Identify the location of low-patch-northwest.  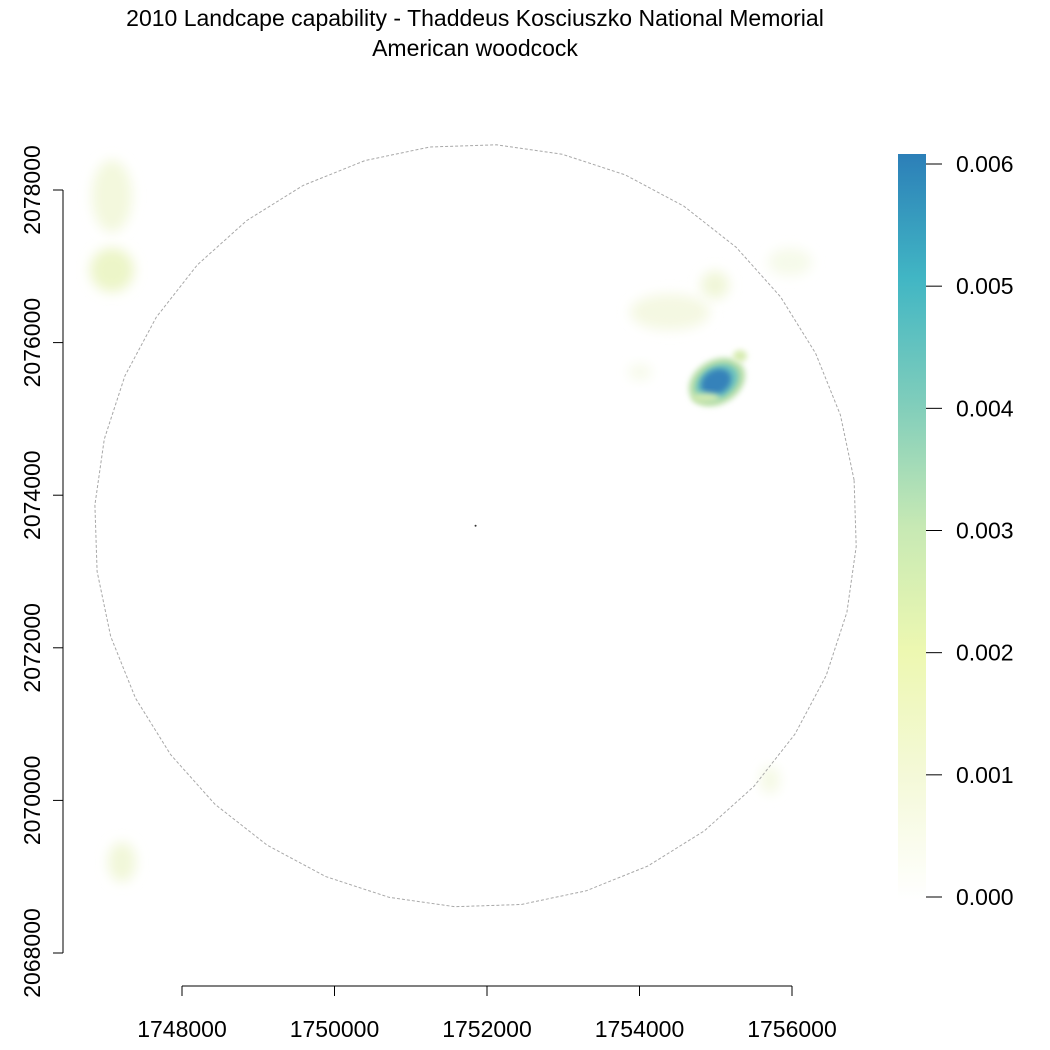
(112, 196).